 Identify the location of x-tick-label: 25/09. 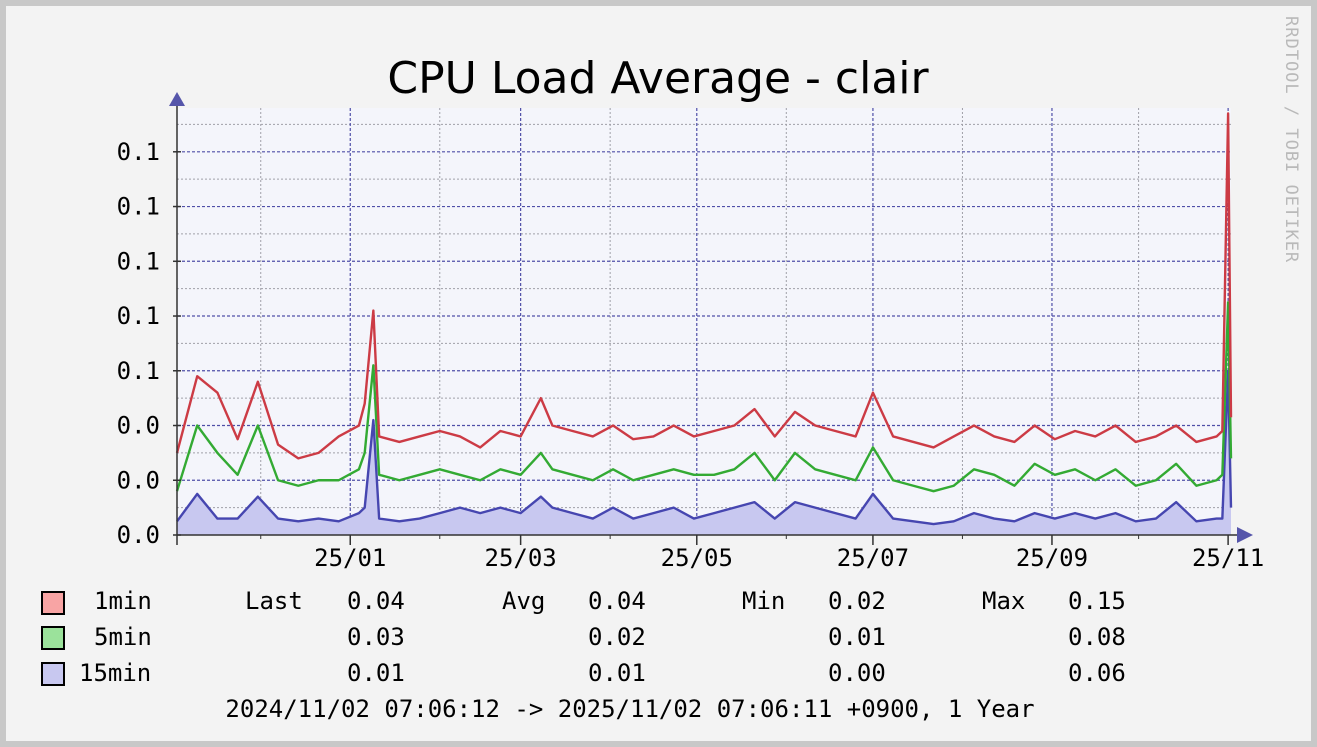
(1052, 558).